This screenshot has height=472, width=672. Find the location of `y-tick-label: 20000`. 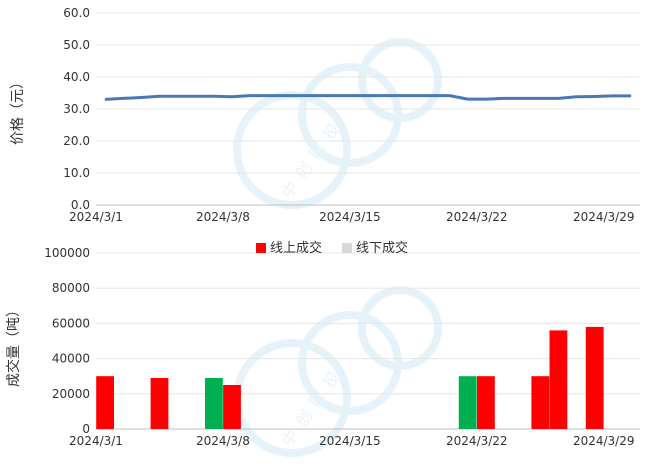

y-tick-label: 20000 is located at coordinates (71, 394).